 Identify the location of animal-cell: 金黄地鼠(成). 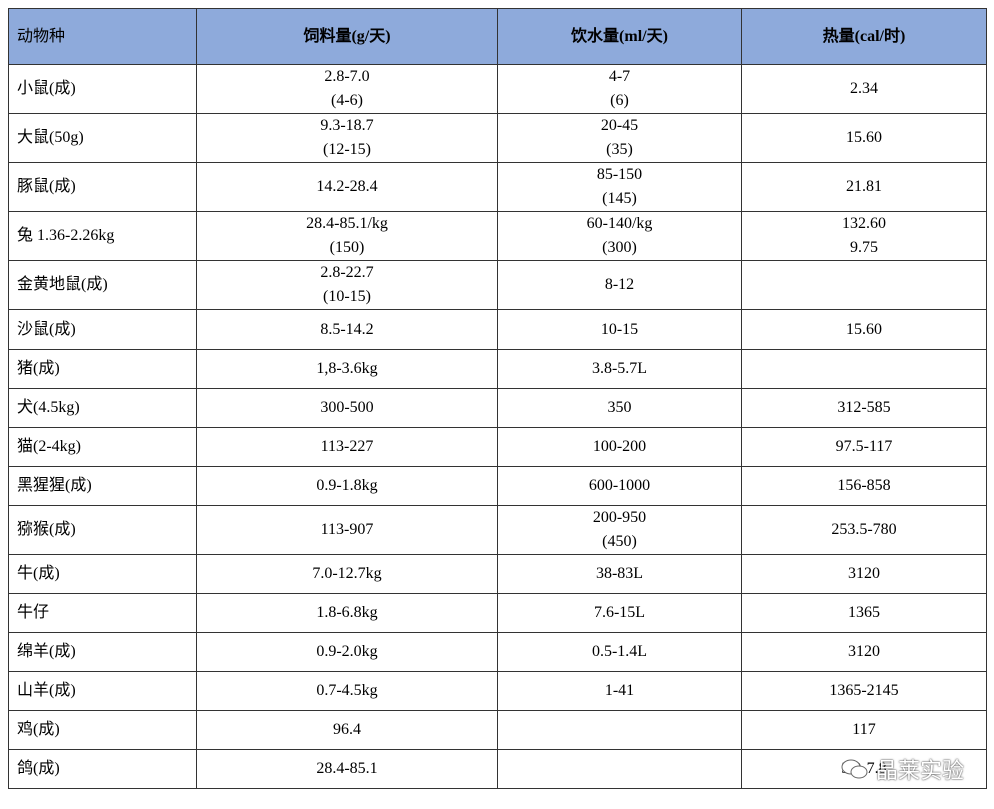
(102, 285).